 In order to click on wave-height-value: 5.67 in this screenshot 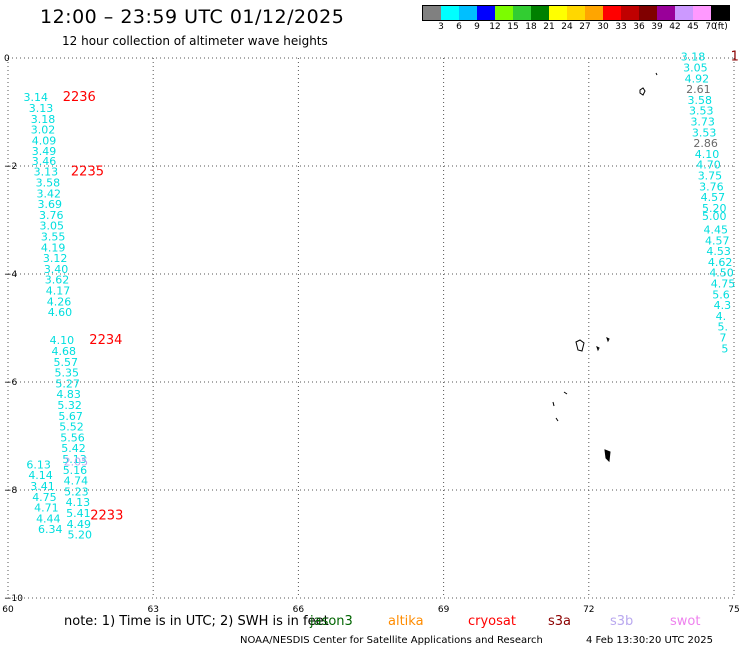, I will do `click(70, 416)`.